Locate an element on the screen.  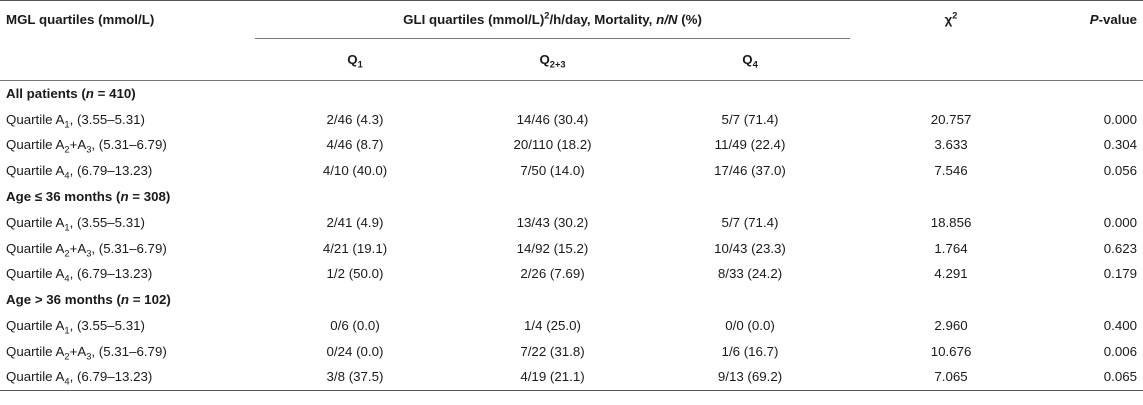
cell-q23: 7/22 (31.8) is located at coordinates (552, 351).